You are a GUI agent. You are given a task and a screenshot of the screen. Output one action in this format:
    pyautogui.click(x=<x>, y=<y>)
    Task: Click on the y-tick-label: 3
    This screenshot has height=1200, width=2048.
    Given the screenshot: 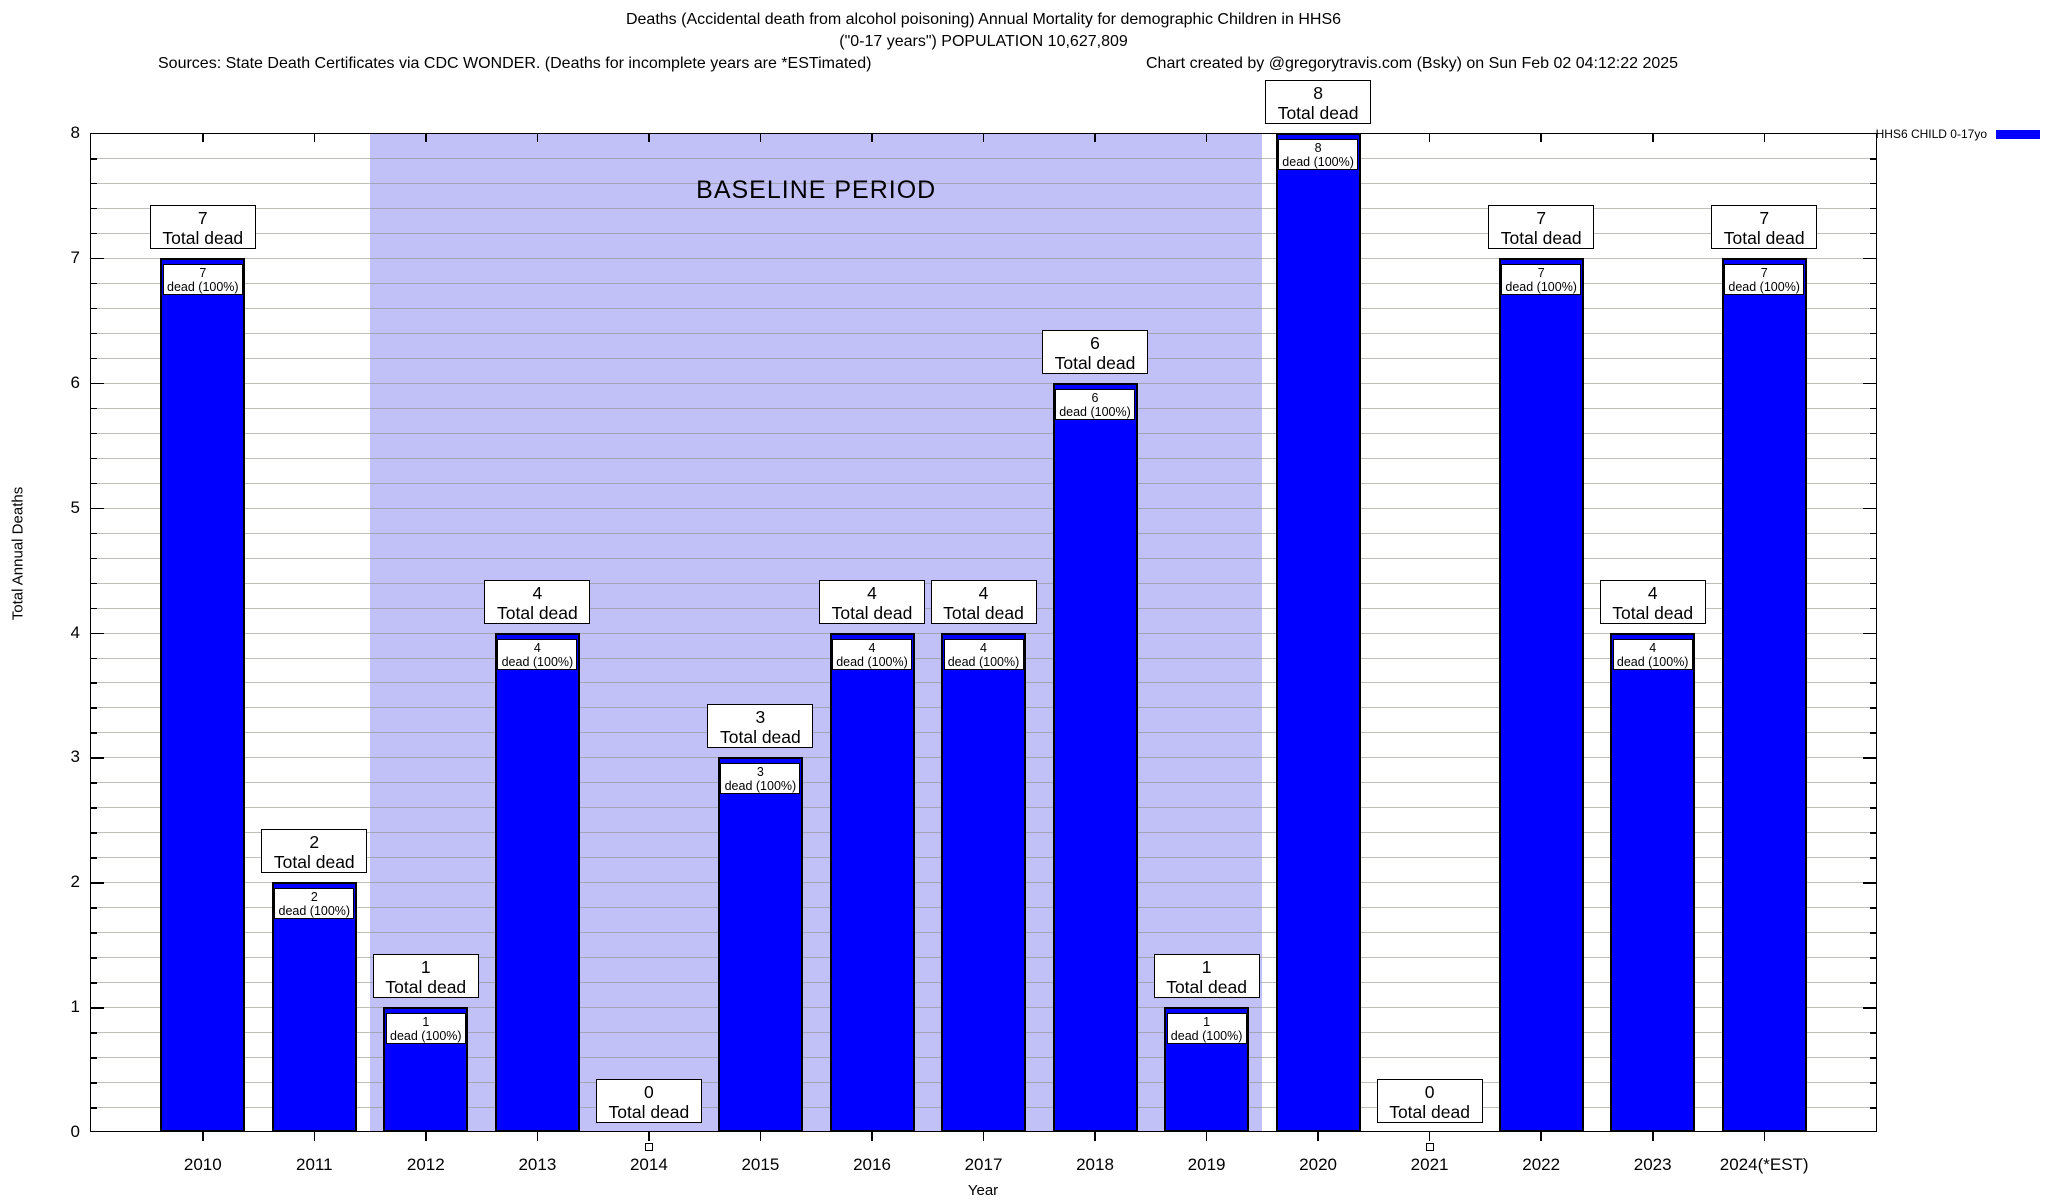 What is the action you would take?
    pyautogui.click(x=75, y=757)
    